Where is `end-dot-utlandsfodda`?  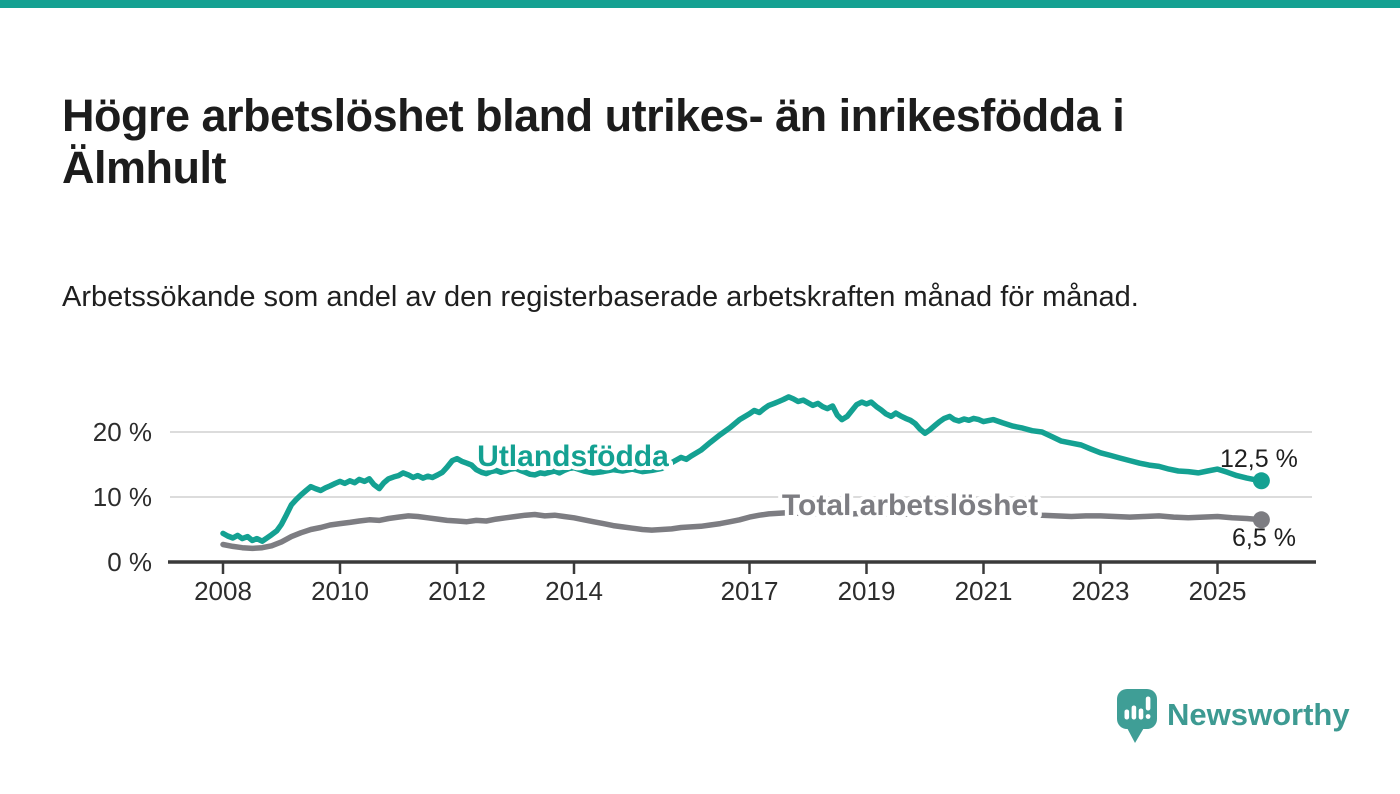
end-dot-utlandsfodda is located at coordinates (1261, 481).